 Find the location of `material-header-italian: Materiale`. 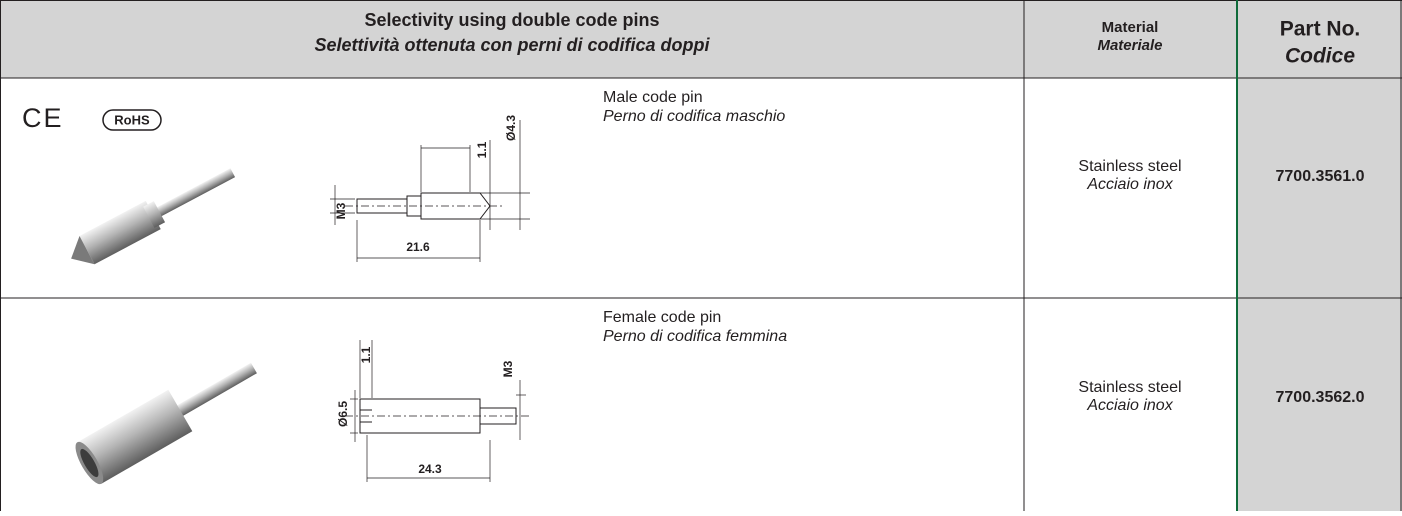

material-header-italian: Materiale is located at coordinates (1129, 45).